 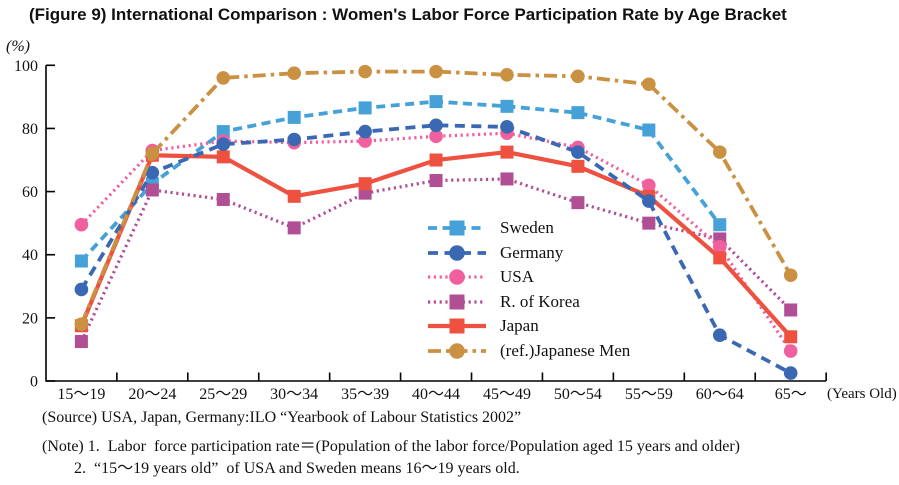 What do you see at coordinates (34, 382) in the screenshot?
I see `y-tick-label: 0` at bounding box center [34, 382].